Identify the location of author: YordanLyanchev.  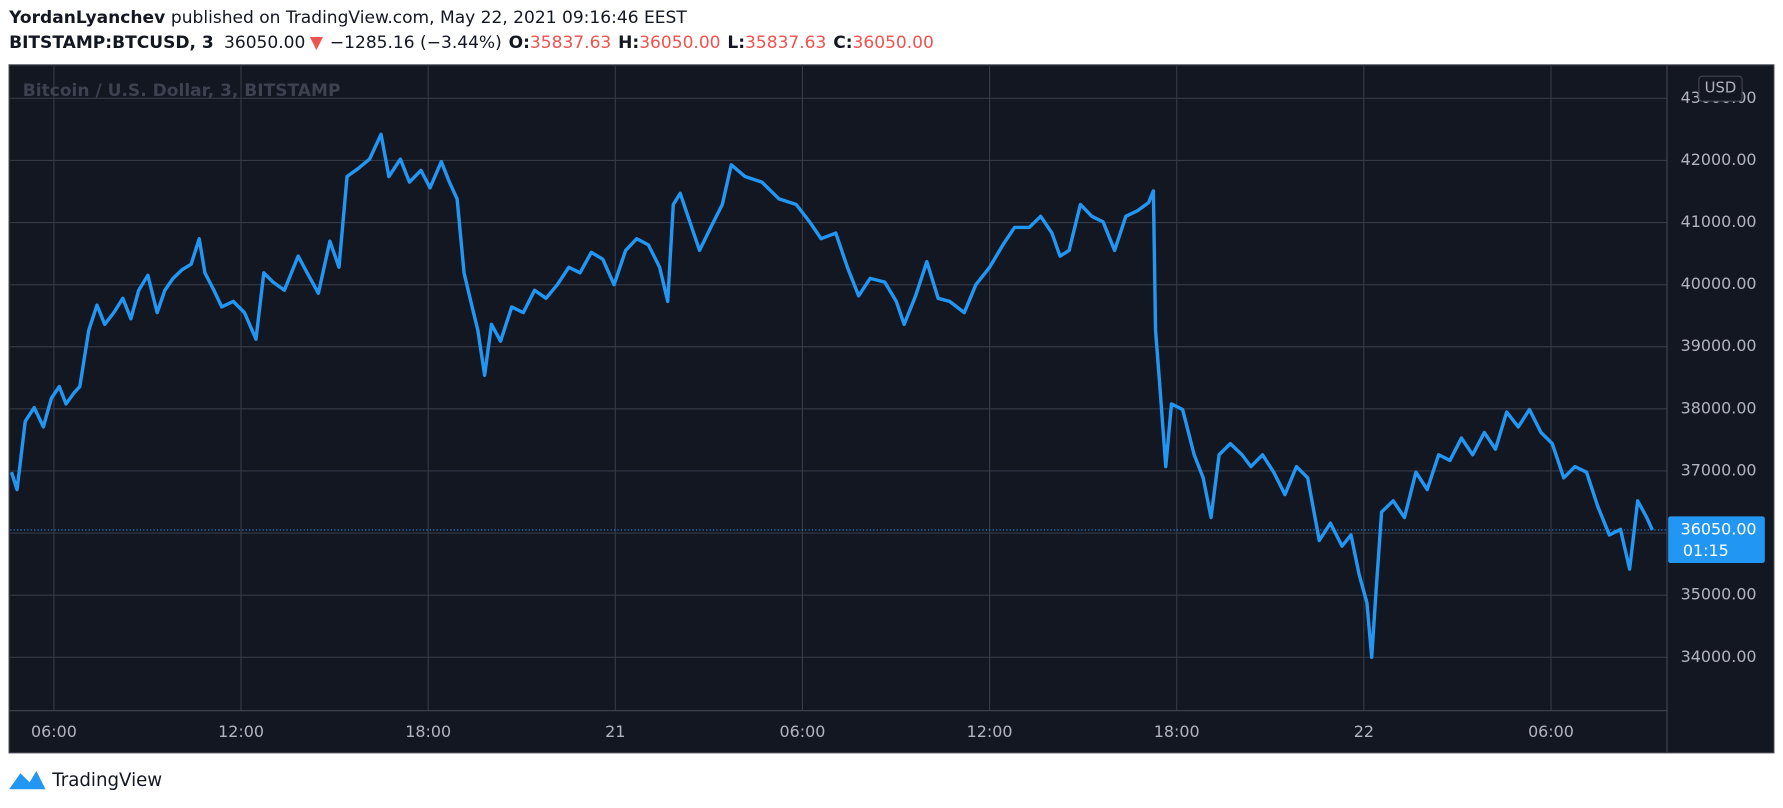
(86, 18).